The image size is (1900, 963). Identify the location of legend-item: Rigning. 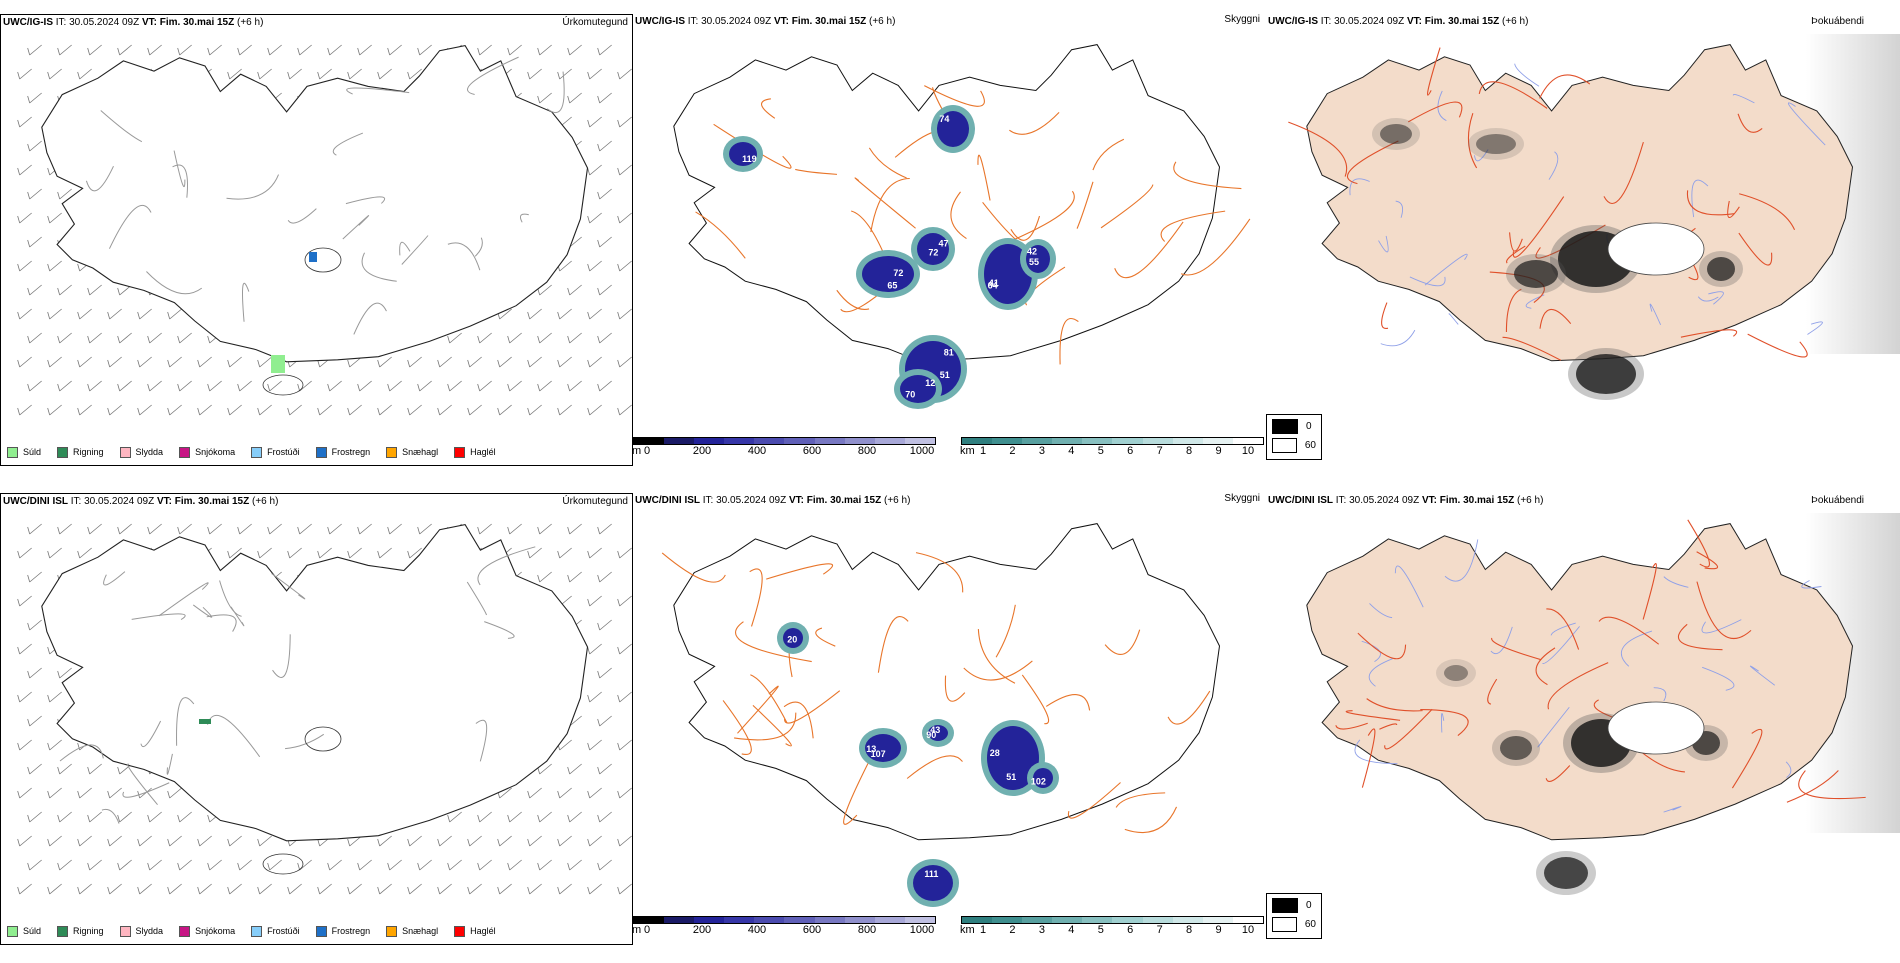
(80, 452).